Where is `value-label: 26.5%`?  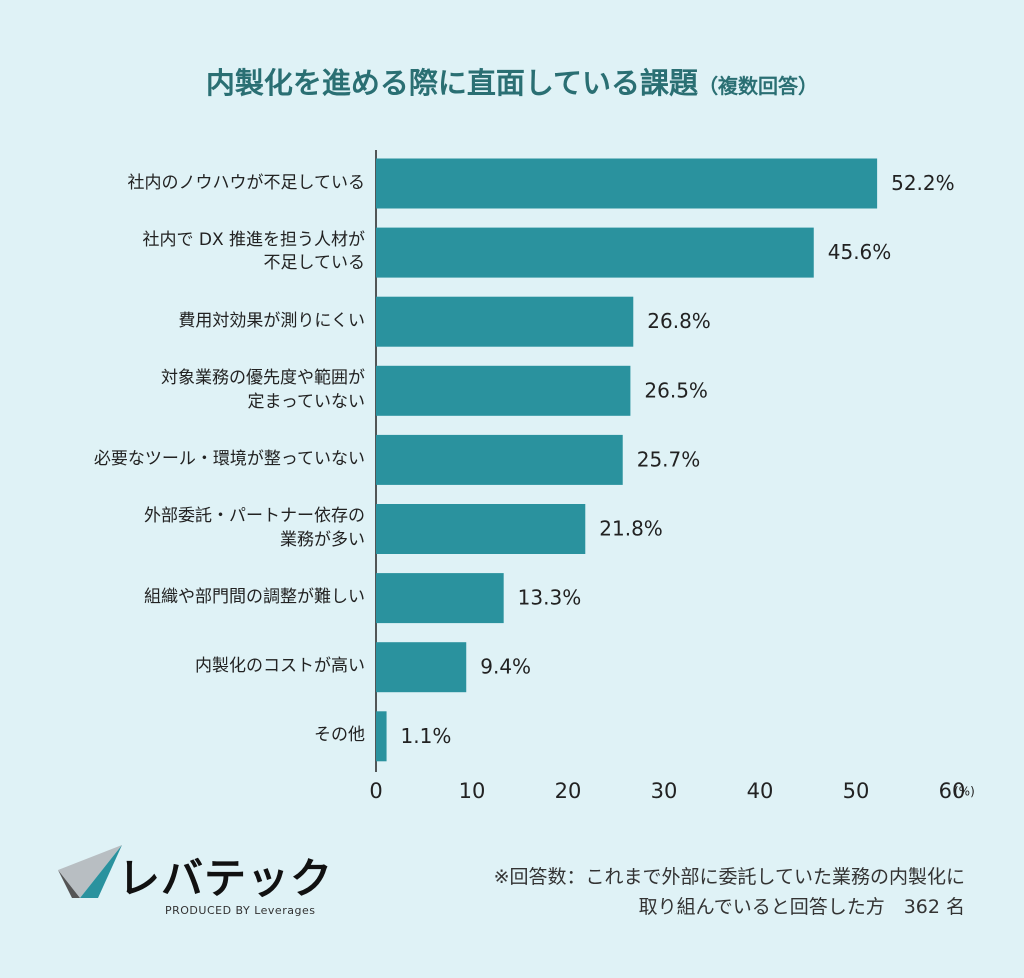
value-label: 26.5% is located at coordinates (676, 390).